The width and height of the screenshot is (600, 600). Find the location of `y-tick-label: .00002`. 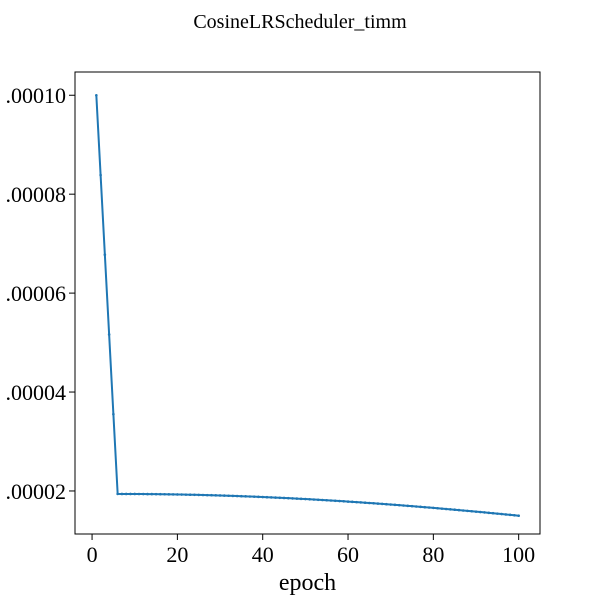

y-tick-label: .00002 is located at coordinates (36, 491).